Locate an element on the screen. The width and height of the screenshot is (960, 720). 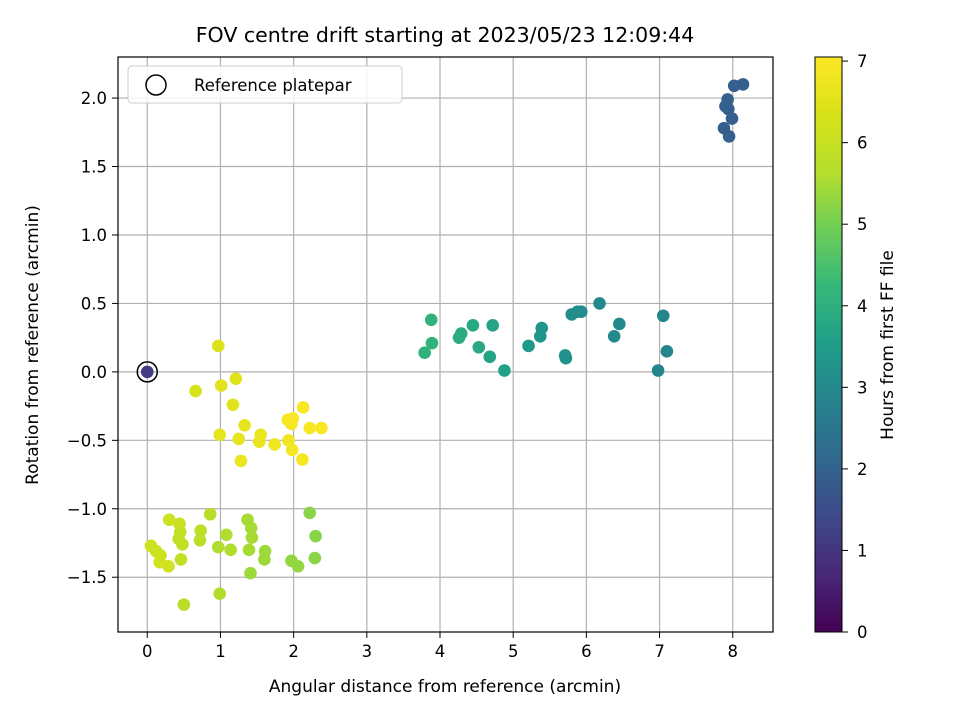
legend-box is located at coordinates (265, 84).